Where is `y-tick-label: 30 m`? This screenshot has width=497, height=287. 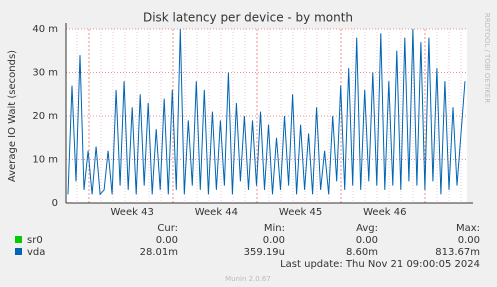 y-tick-label: 30 m is located at coordinates (45, 73).